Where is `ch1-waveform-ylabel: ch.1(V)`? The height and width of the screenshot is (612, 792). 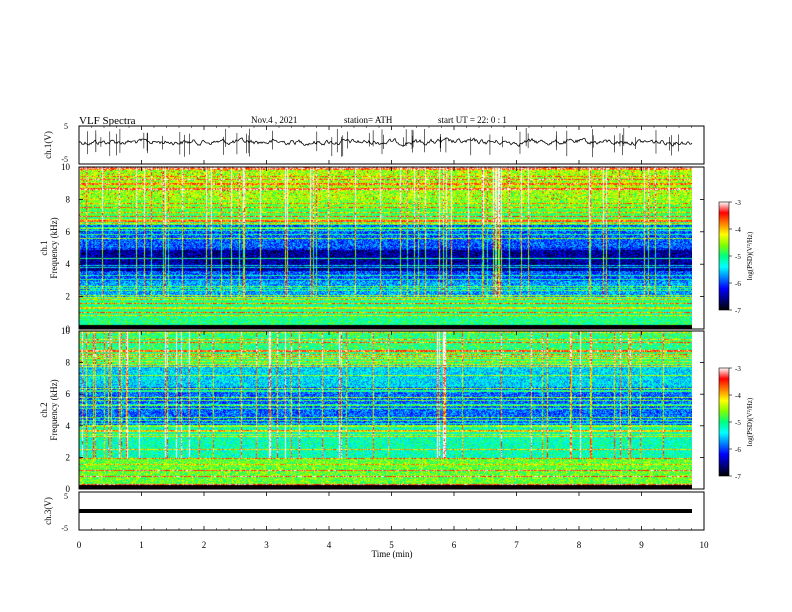 ch1-waveform-ylabel: ch.1(V) is located at coordinates (48, 145).